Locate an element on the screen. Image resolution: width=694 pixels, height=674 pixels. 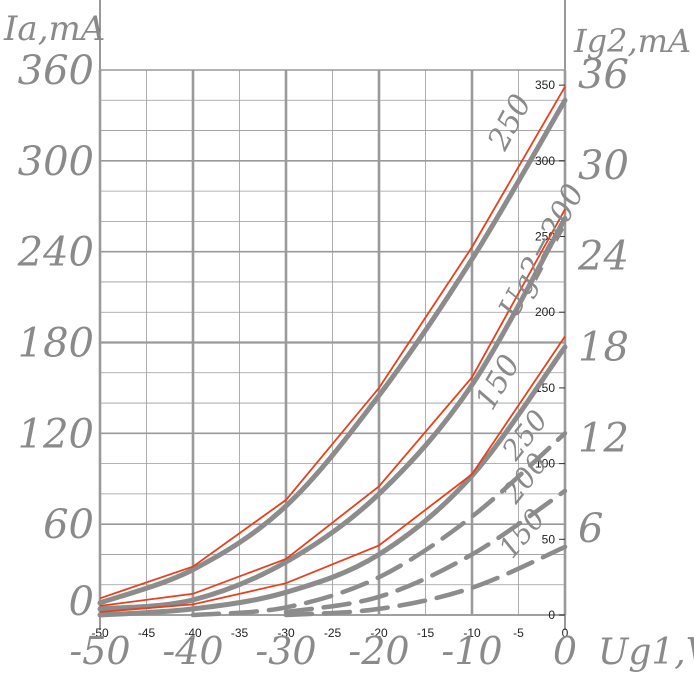
x-small-tick-label: -15 is located at coordinates (426, 633).